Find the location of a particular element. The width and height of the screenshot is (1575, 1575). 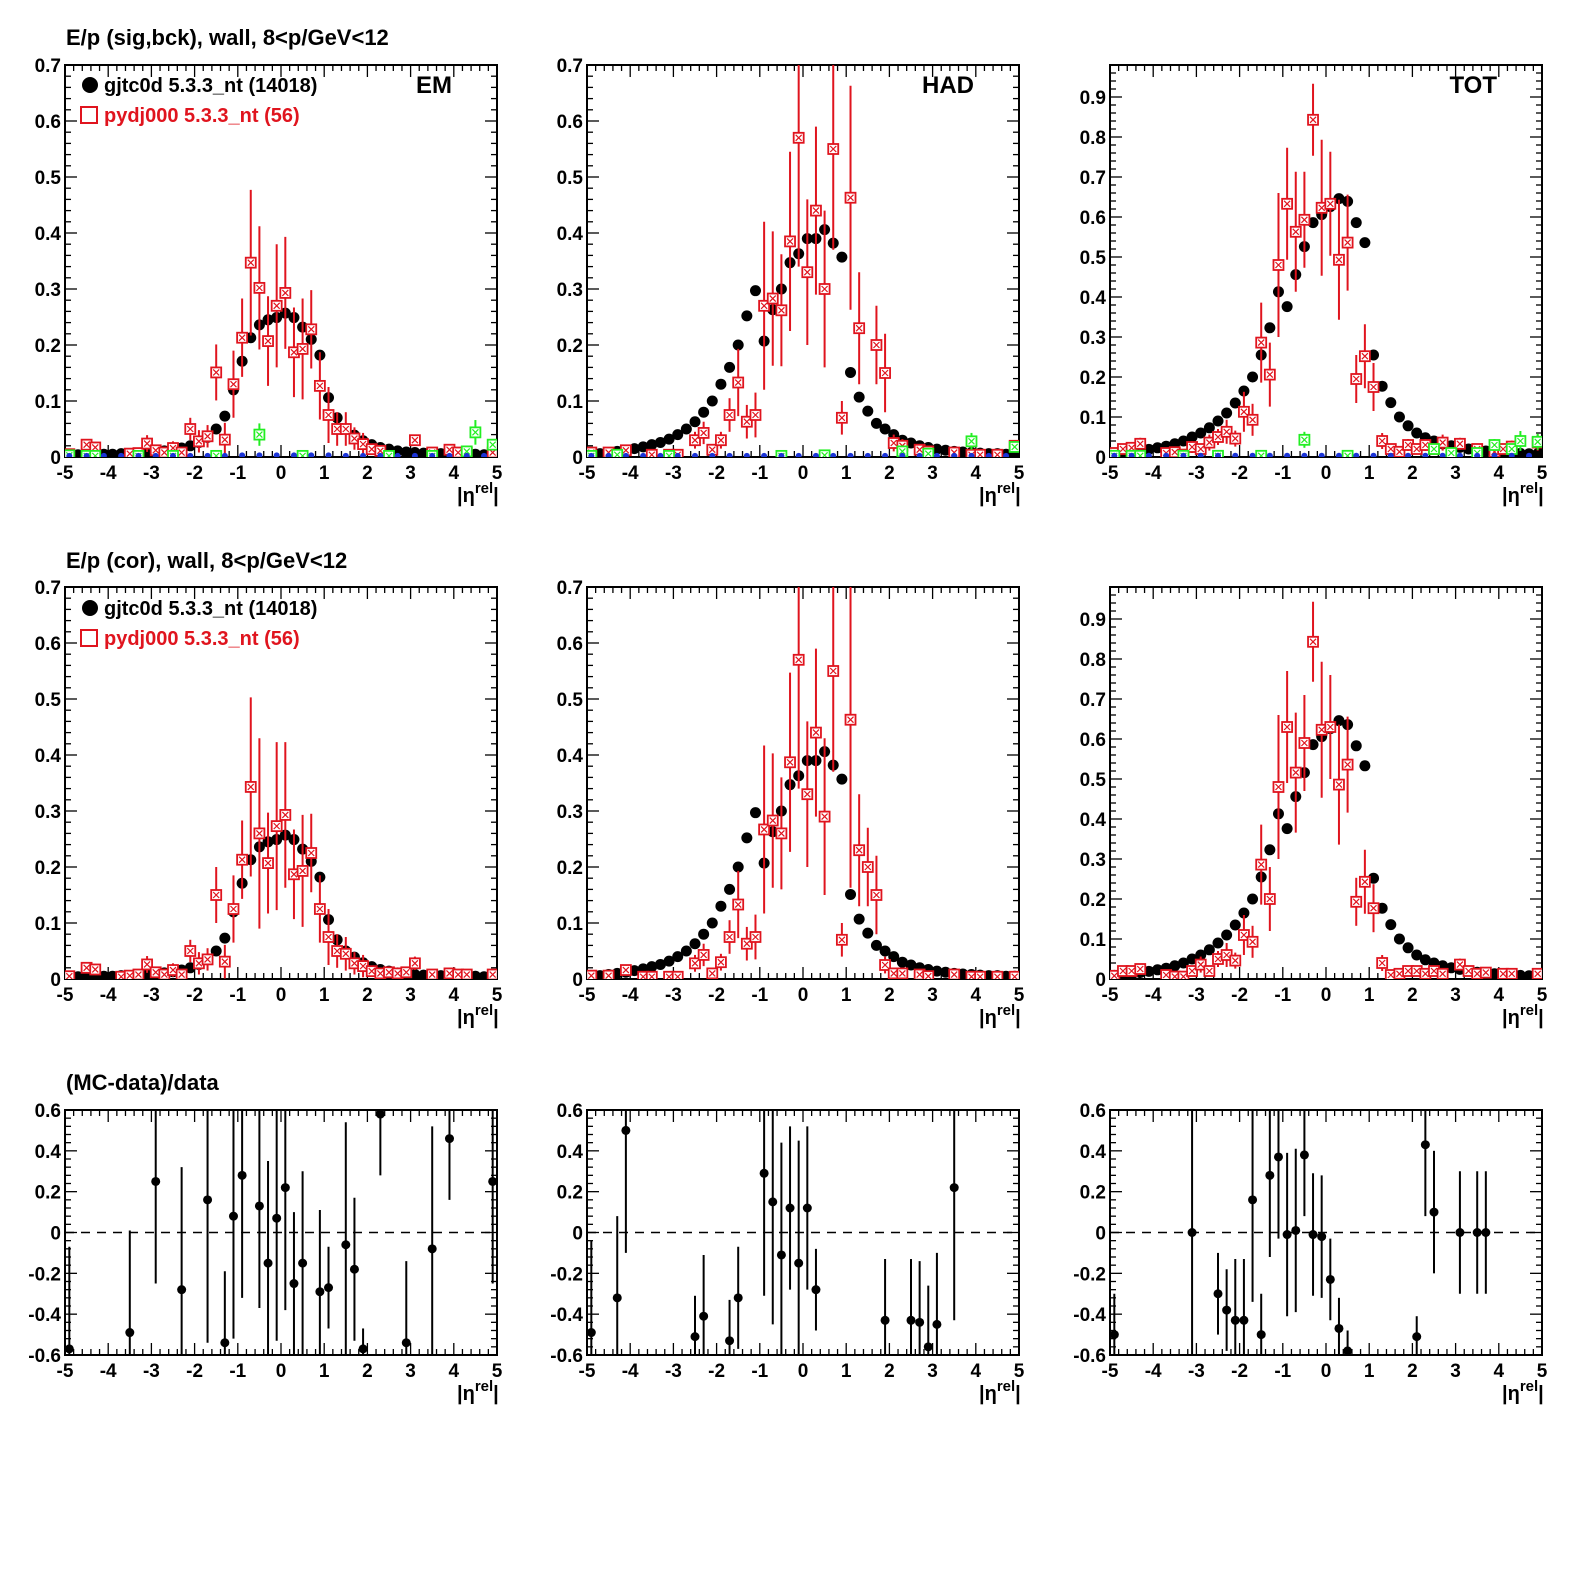

y-tick-label: 0.1 is located at coordinates (1093, 418).